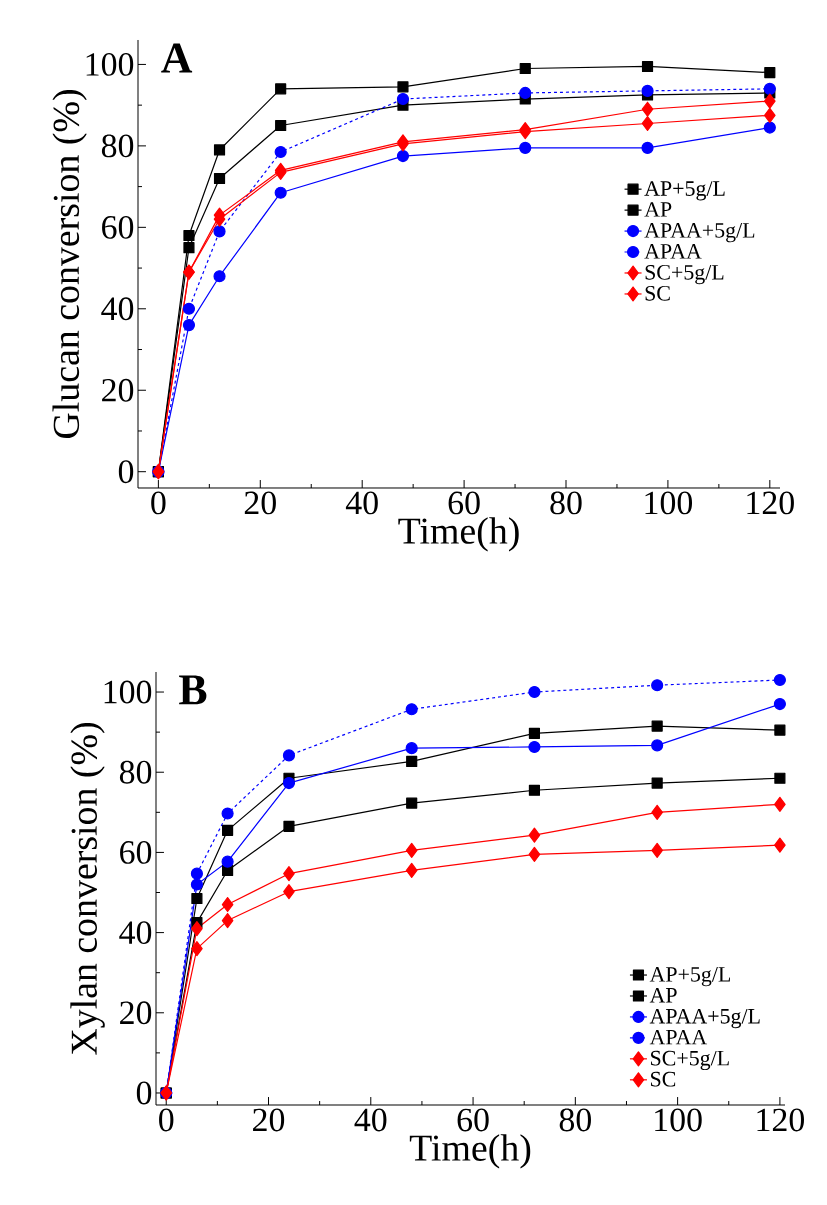 This screenshot has width=827, height=1205. I want to click on chart-title: B, so click(193, 690).